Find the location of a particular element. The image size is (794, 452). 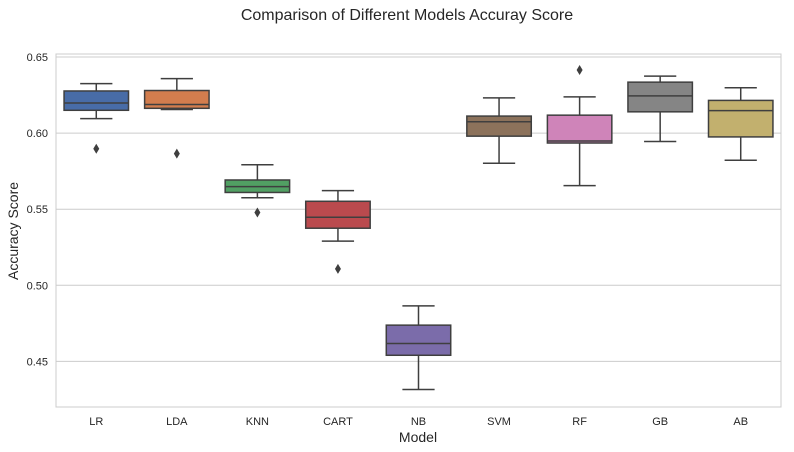

x-tick-label: NB is located at coordinates (418, 422).